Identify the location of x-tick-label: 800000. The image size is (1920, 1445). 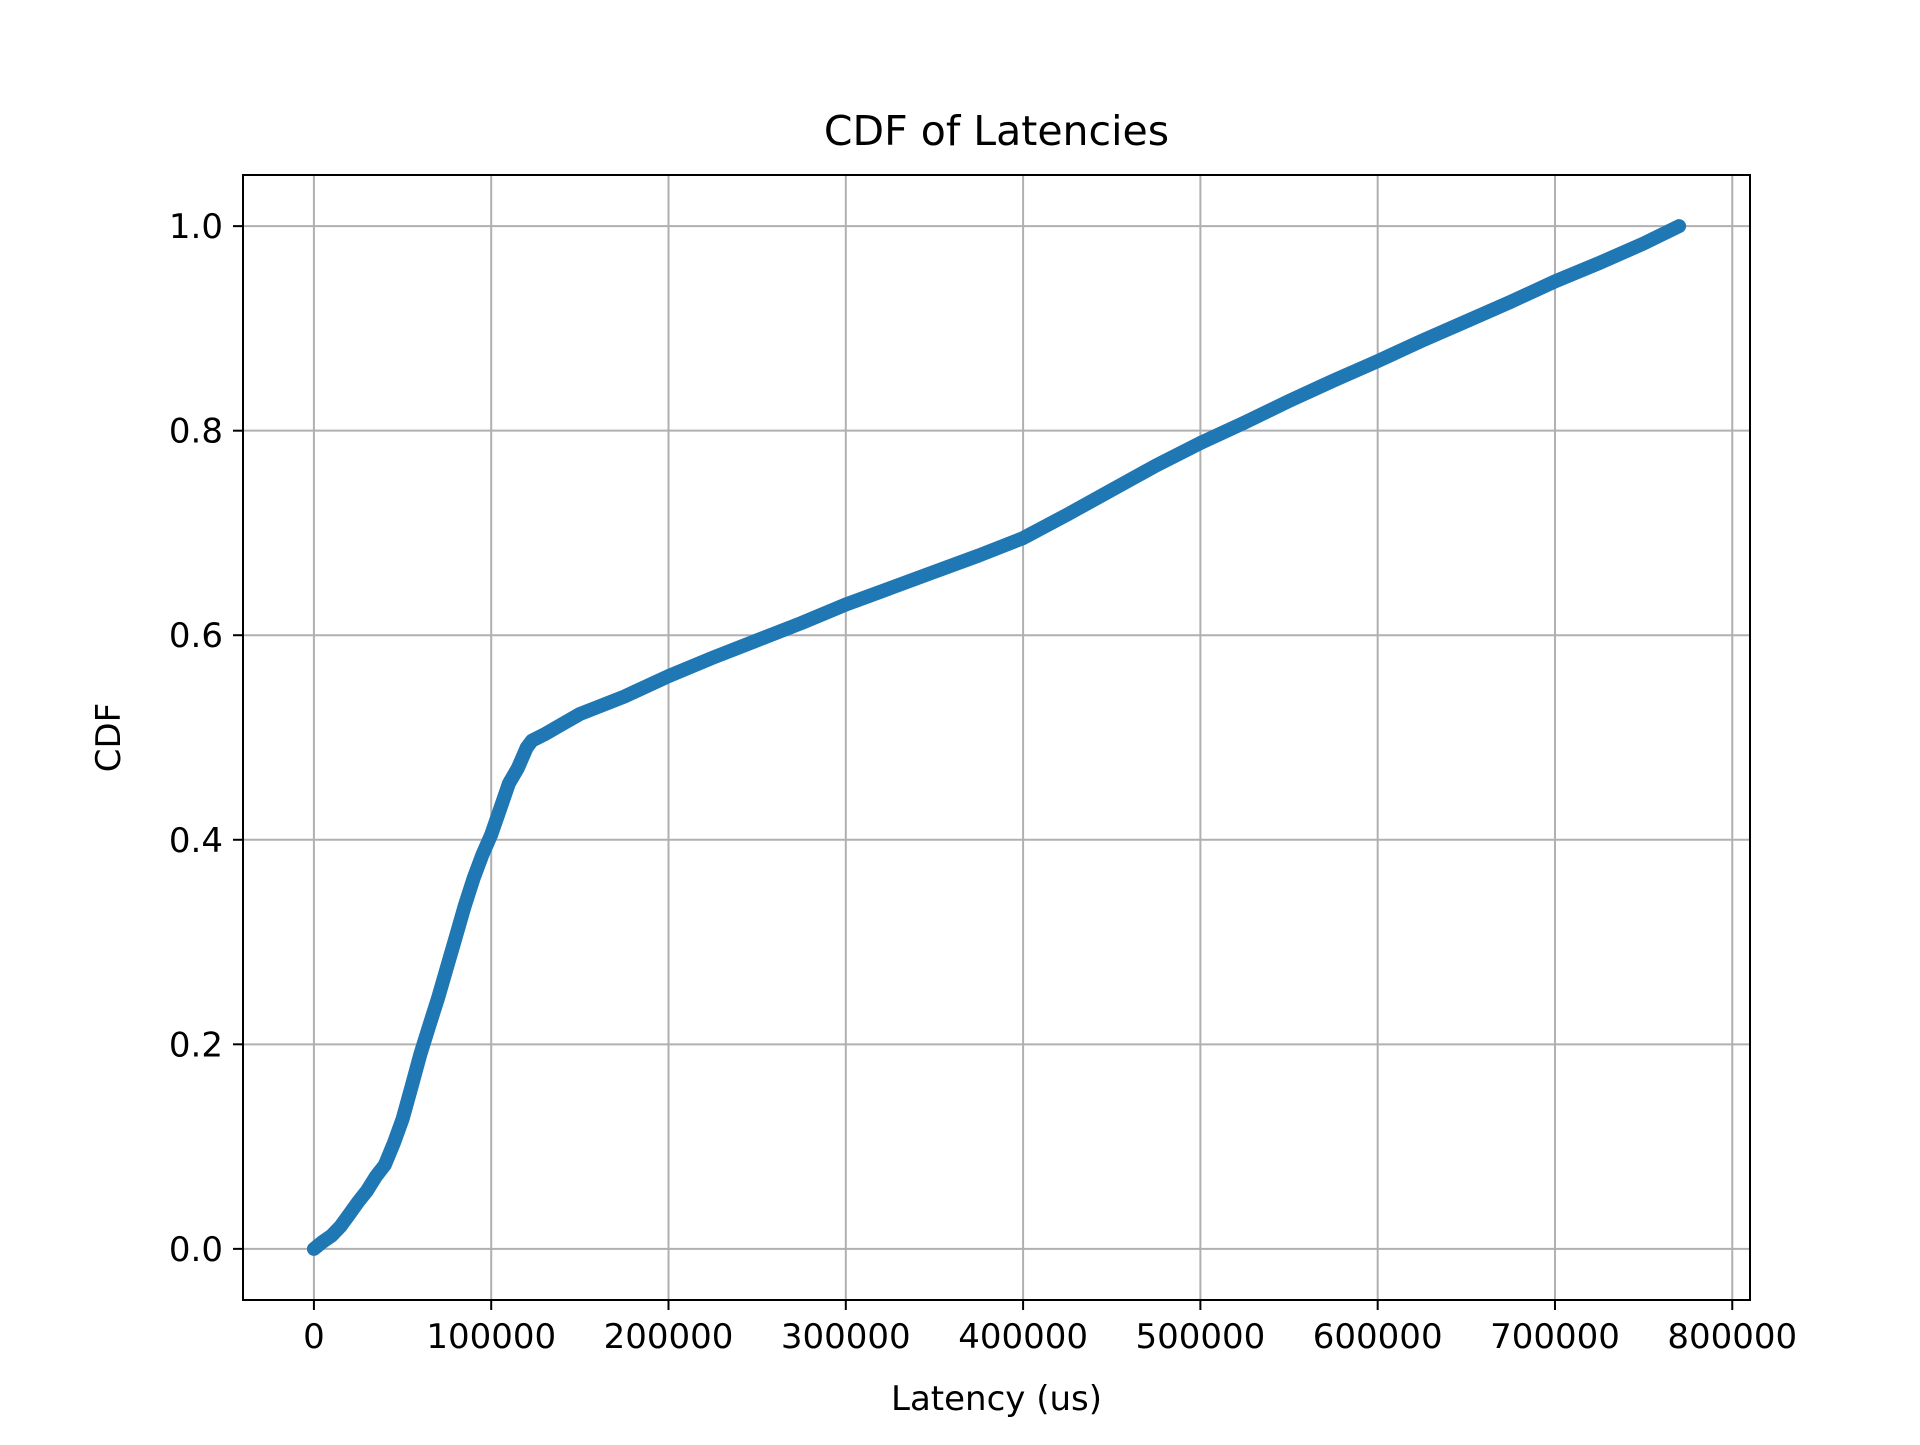
(1732, 1337).